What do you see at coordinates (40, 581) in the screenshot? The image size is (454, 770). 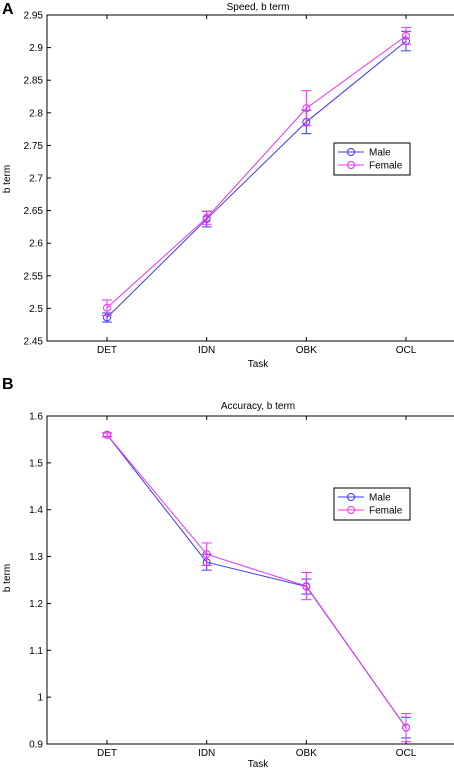 I see `panel-b-y-axis: 0.9 1 1.1 1.2 1.3 1.4 1.5 1.6` at bounding box center [40, 581].